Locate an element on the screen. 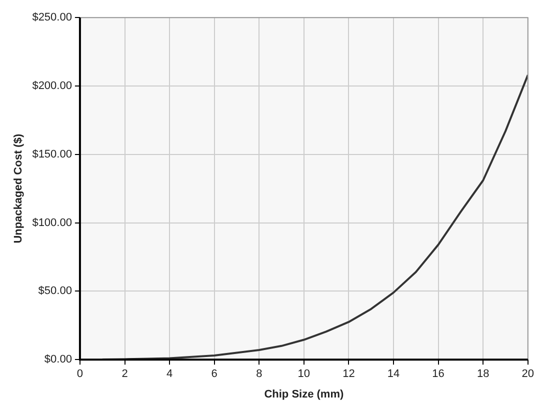 The height and width of the screenshot is (413, 545). x-tick-label: 16 is located at coordinates (438, 374).